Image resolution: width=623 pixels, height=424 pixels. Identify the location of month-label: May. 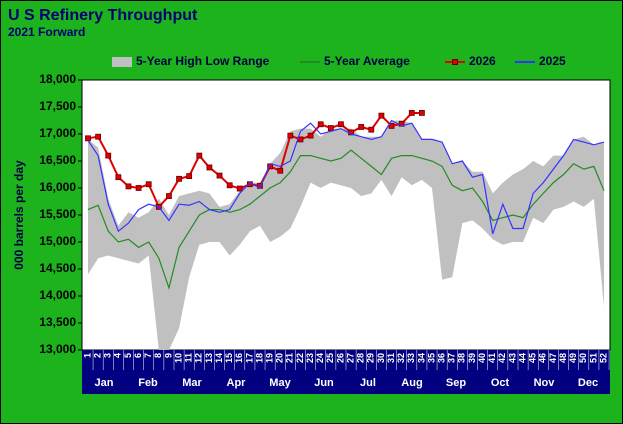
(280, 383).